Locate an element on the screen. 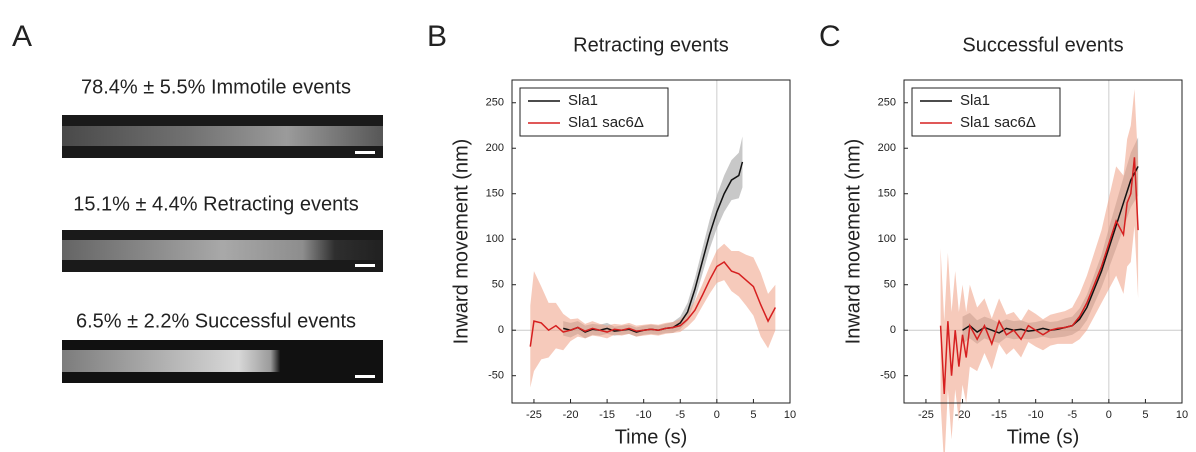 Image resolution: width=1196 pixels, height=452 pixels. panel-label: C is located at coordinates (830, 36).